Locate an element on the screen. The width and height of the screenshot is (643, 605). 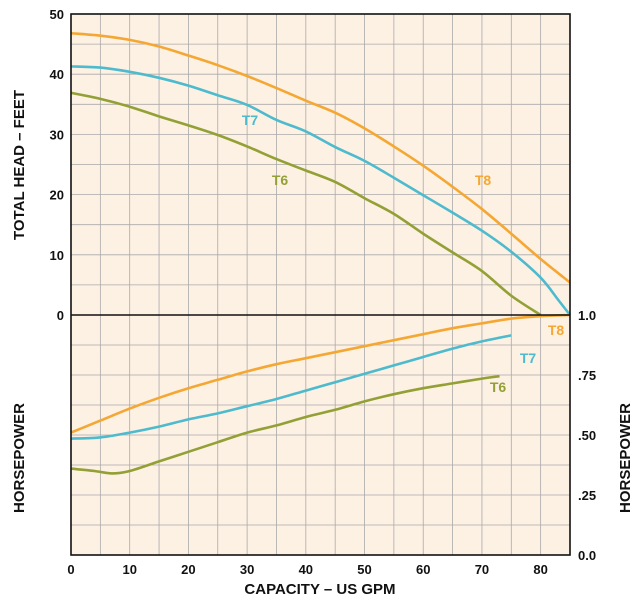
horsepower-series-label-t8: T8 is located at coordinates (556, 330).